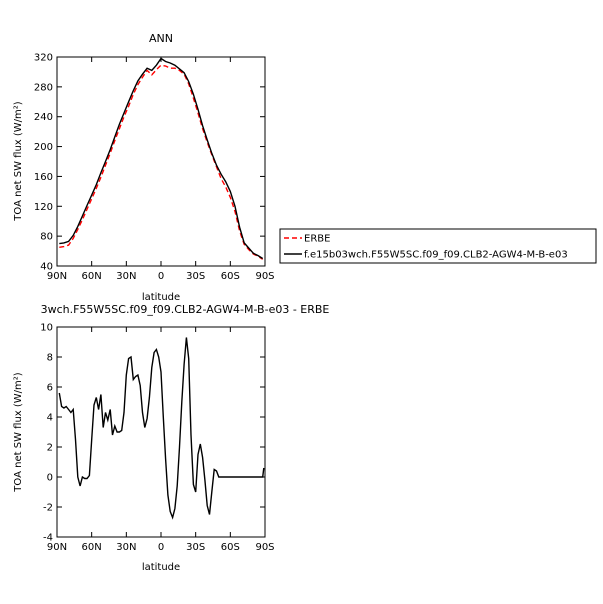  Describe the element at coordinates (92, 547) in the screenshot. I see `bottom-x-tick-label: 60N` at that location.